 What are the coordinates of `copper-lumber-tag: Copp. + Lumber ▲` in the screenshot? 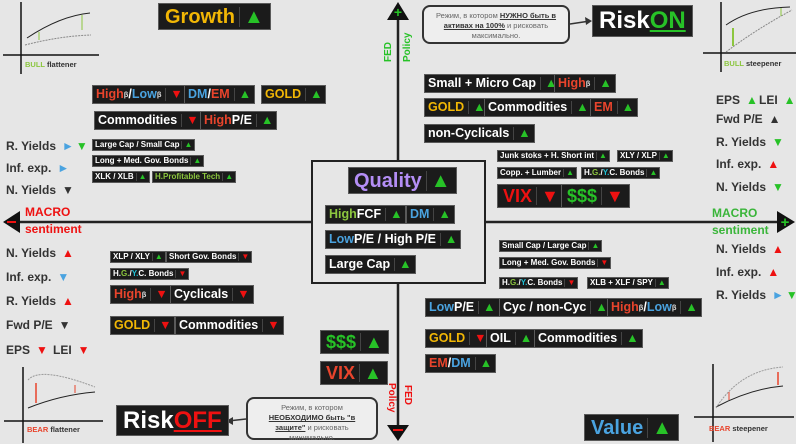 It's located at (537, 173).